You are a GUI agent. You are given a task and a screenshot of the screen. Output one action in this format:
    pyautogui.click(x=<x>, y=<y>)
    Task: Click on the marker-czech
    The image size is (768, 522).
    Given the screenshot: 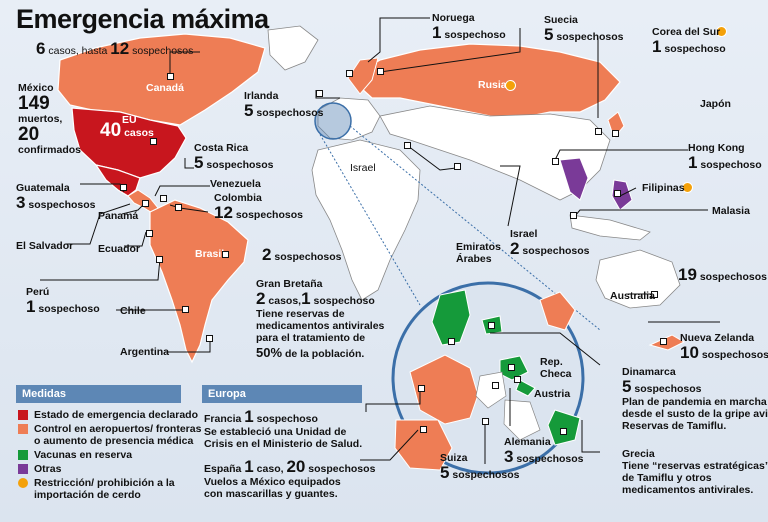 What is the action you would take?
    pyautogui.click(x=511, y=367)
    